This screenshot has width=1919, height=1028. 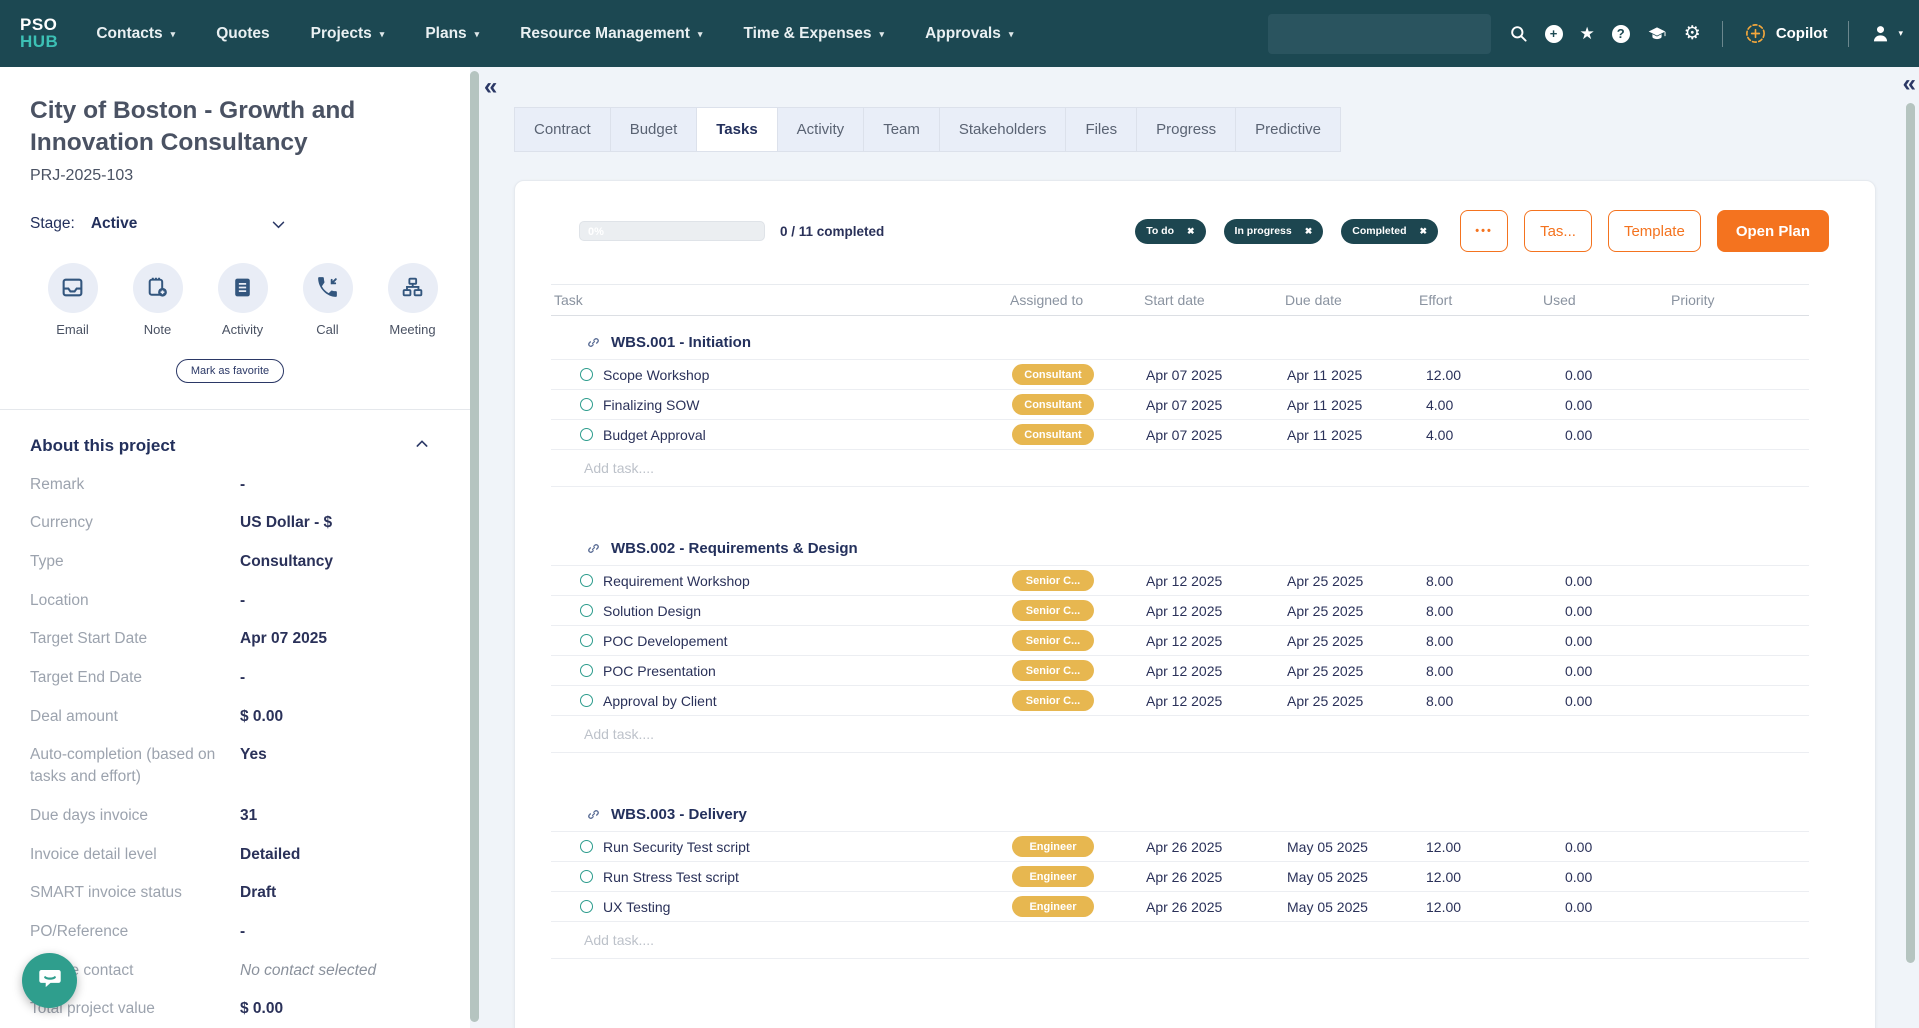 I want to click on chevron-down-icon, so click(x=278, y=227).